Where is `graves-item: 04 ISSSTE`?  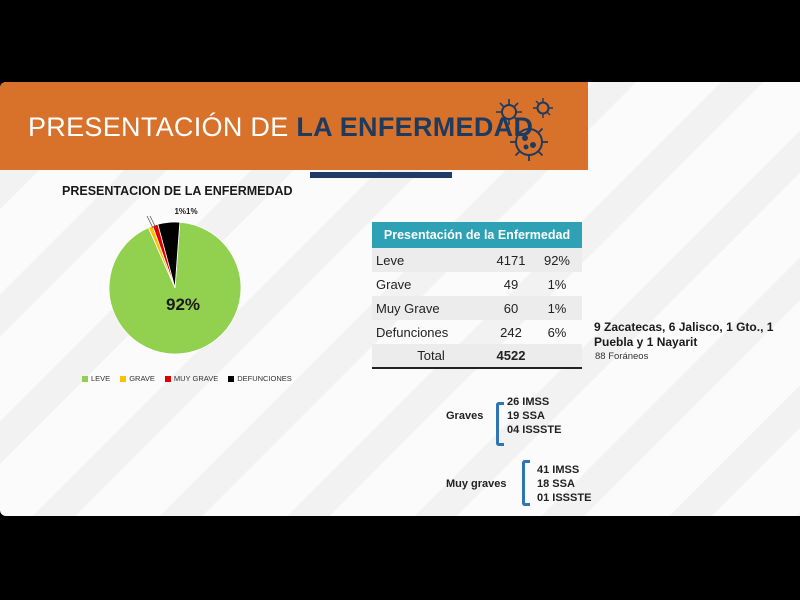 graves-item: 04 ISSSTE is located at coordinates (534, 430).